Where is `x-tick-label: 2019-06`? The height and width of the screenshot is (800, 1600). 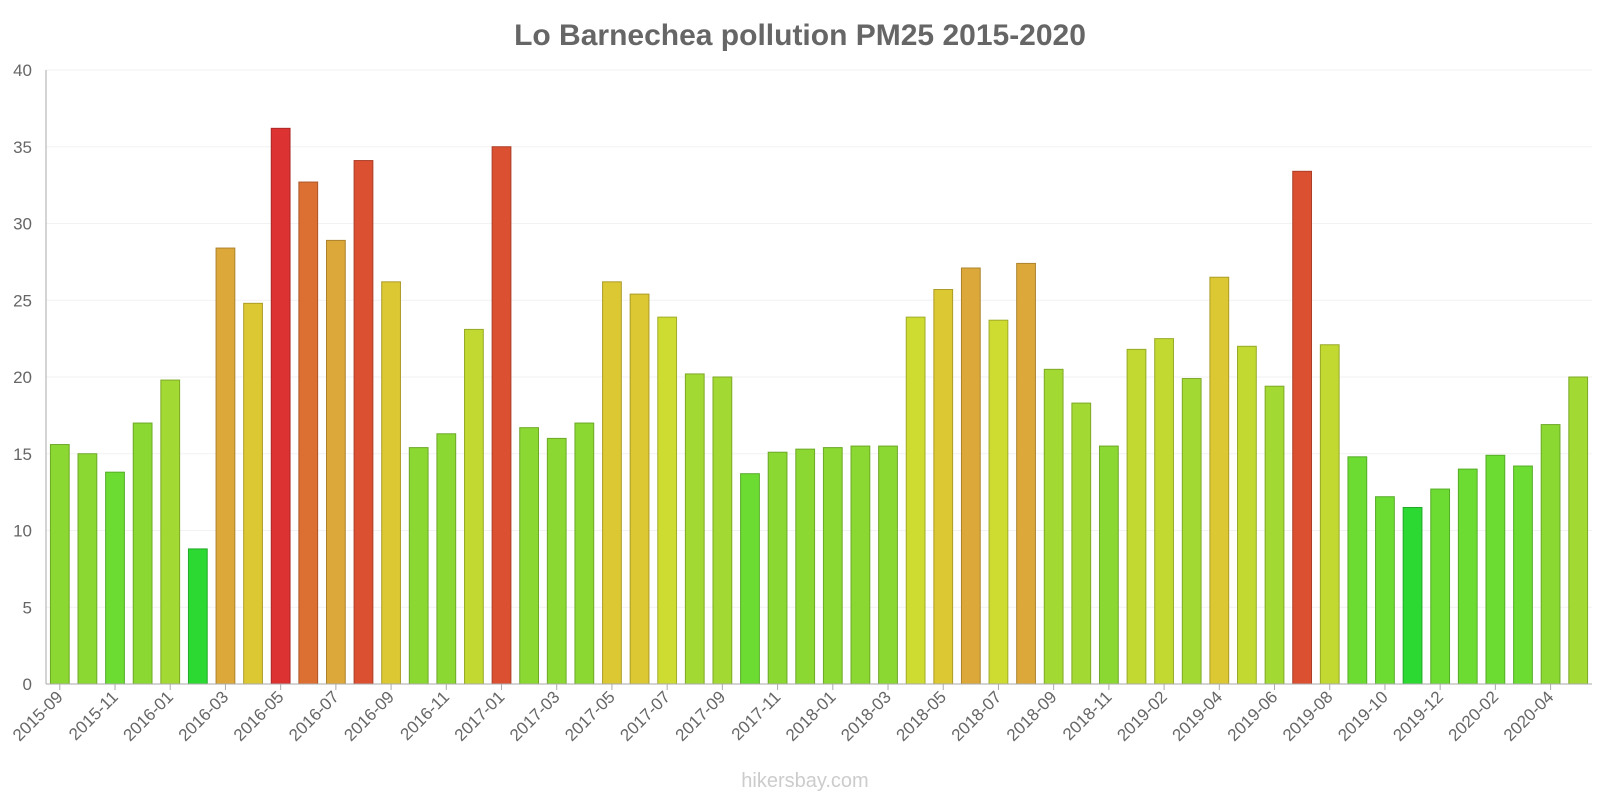 x-tick-label: 2019-06 is located at coordinates (1253, 716).